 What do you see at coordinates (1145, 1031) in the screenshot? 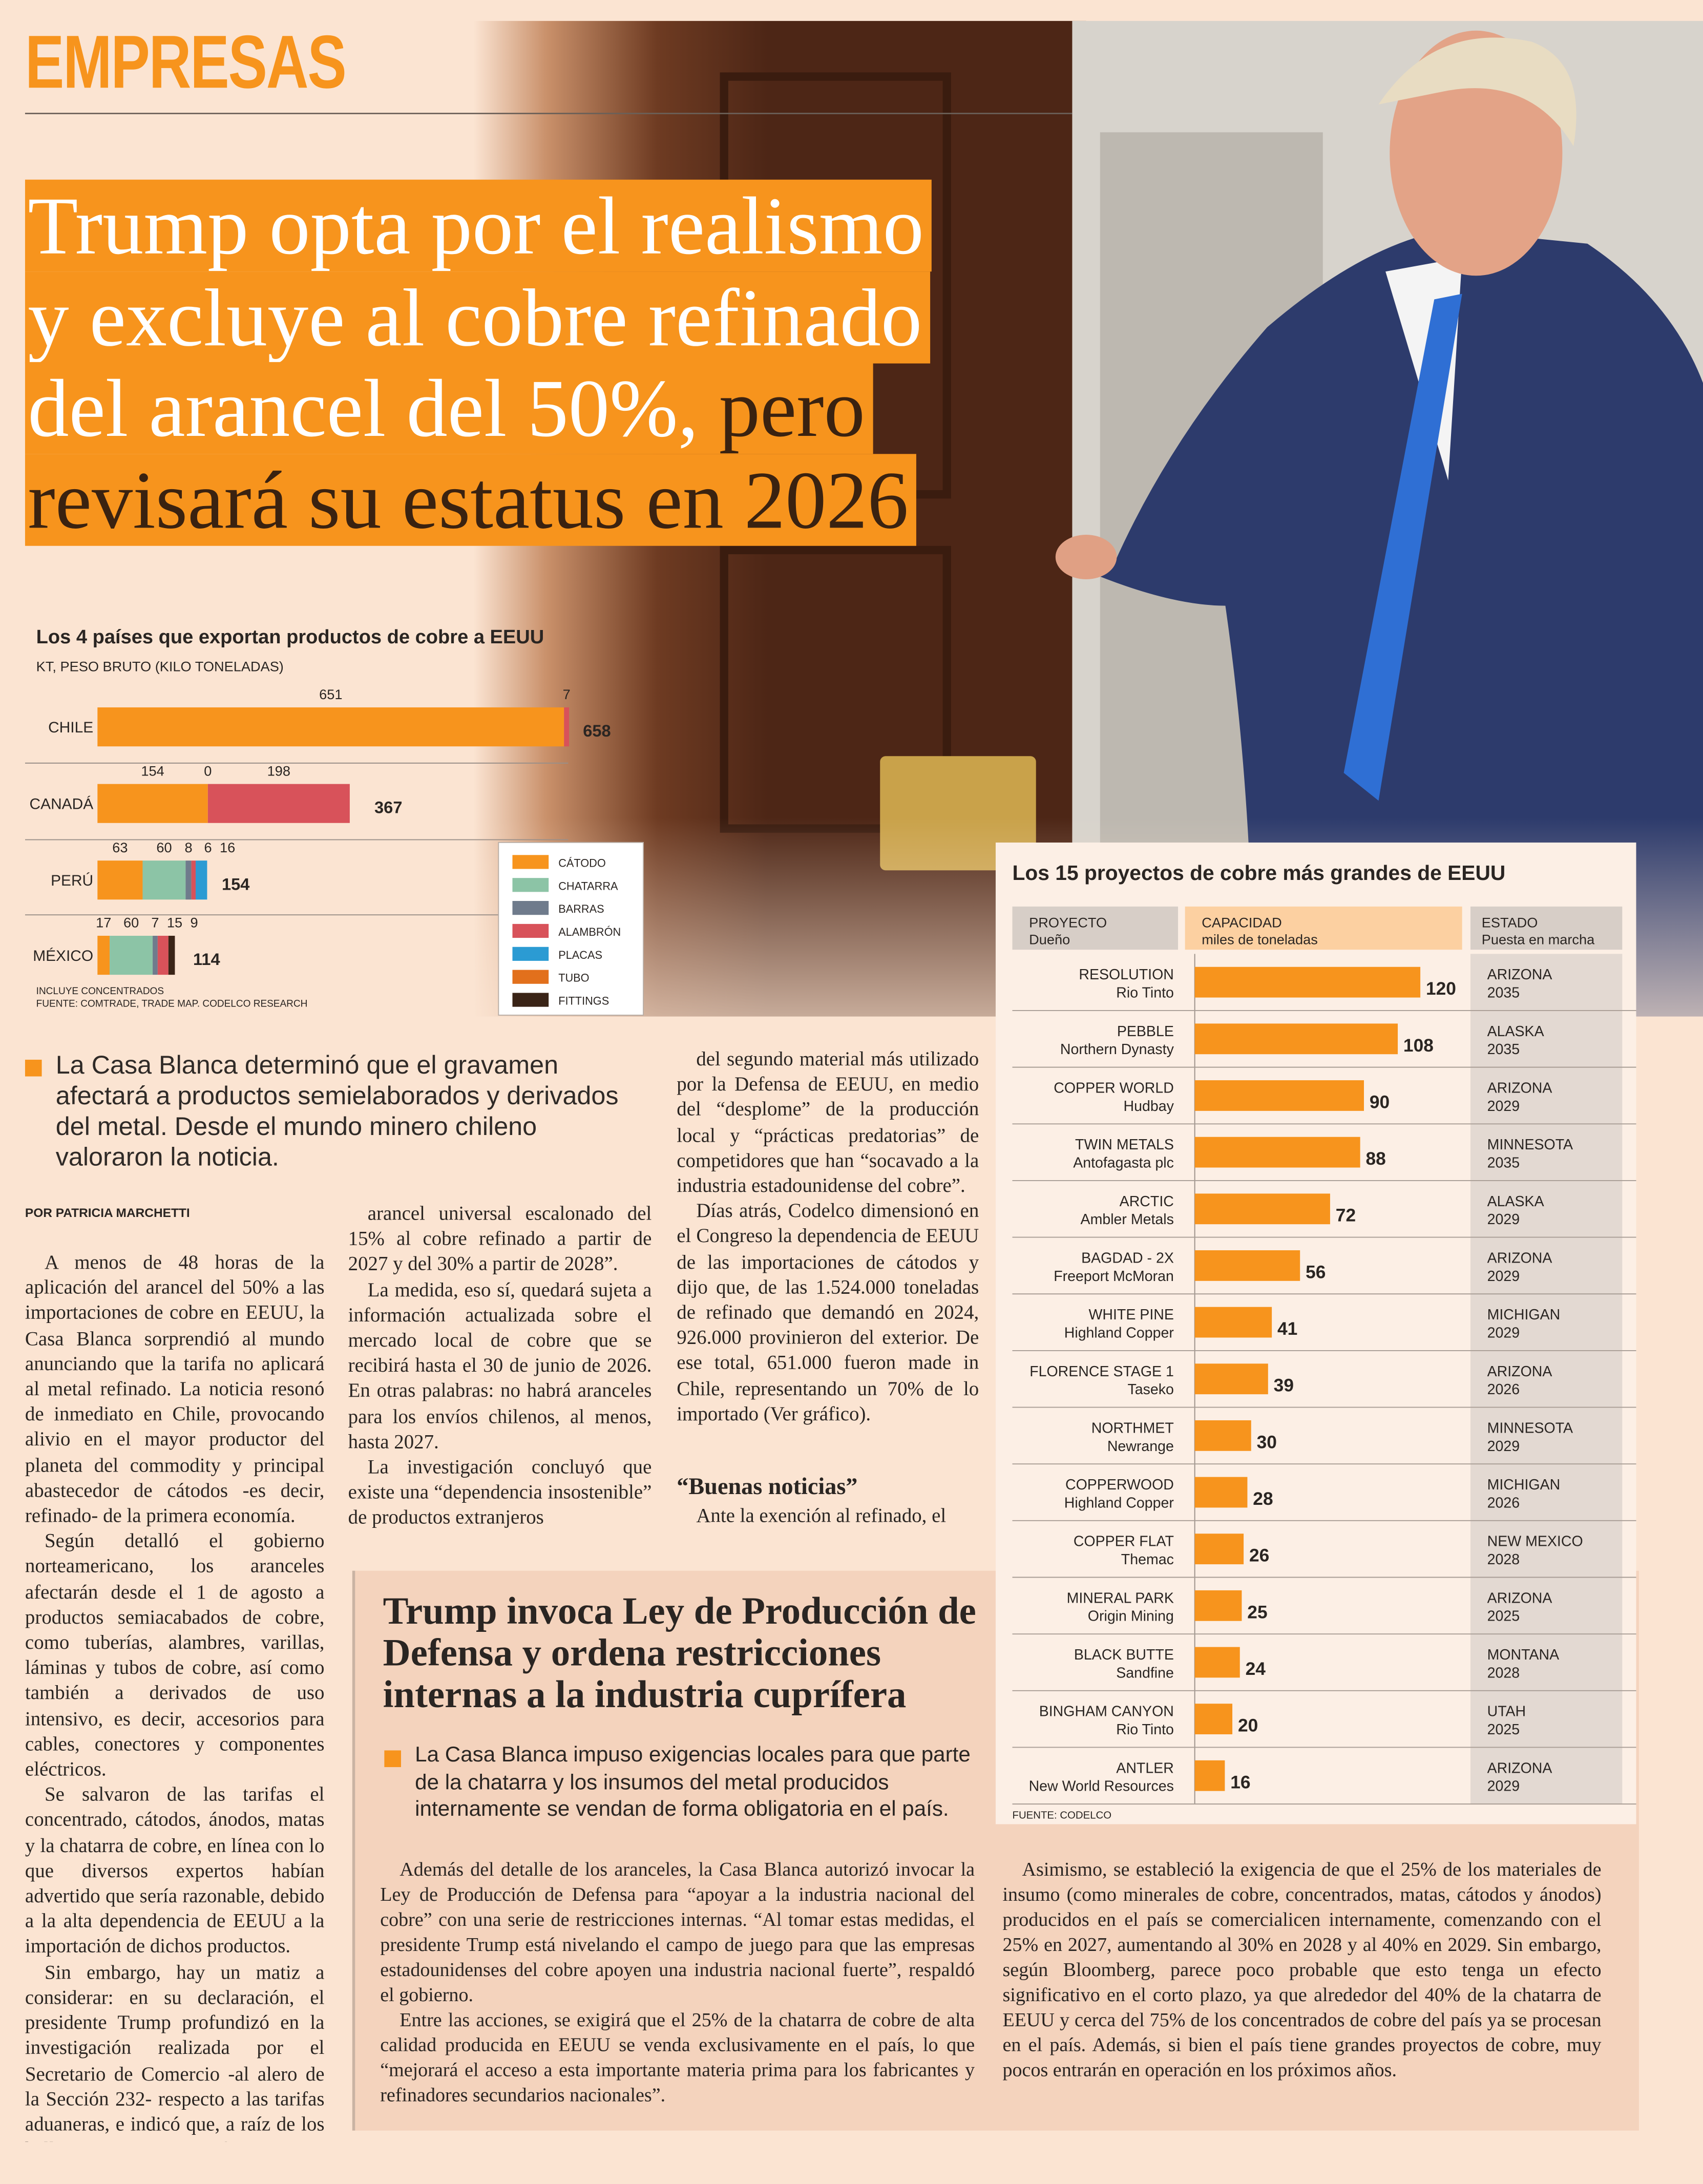
I see `project-name: PEBBLE` at bounding box center [1145, 1031].